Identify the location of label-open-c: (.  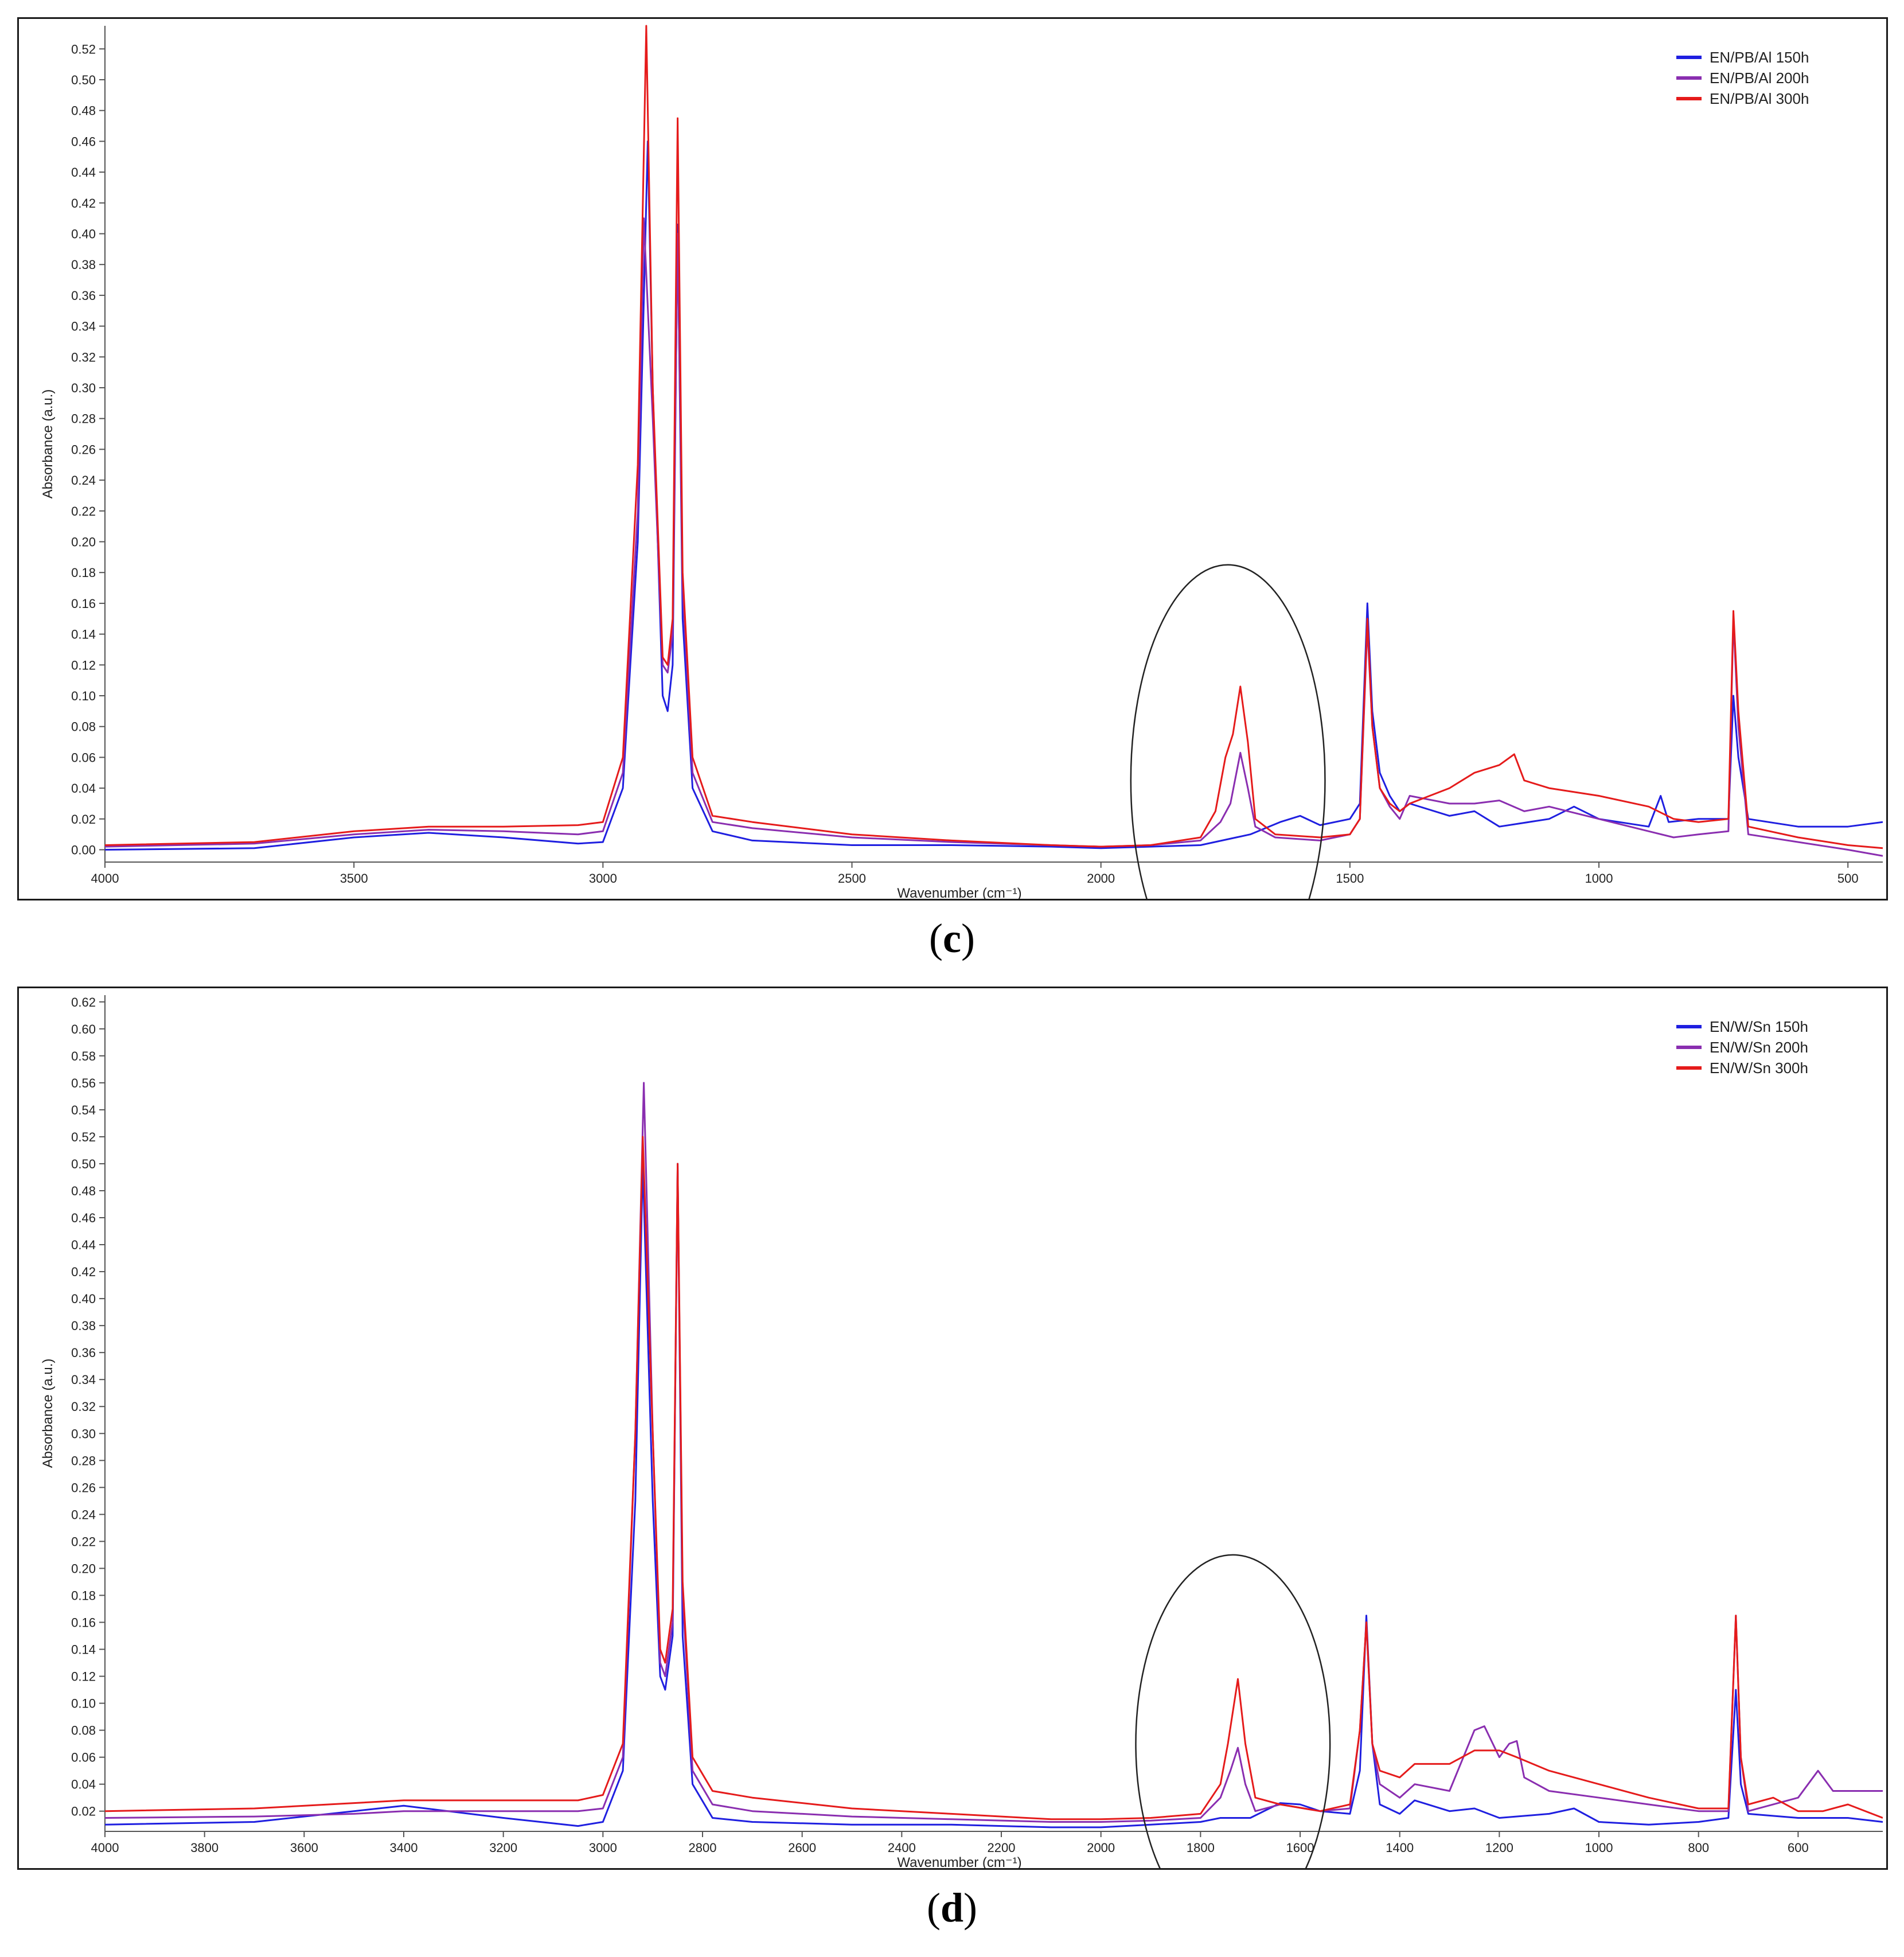
(936, 938).